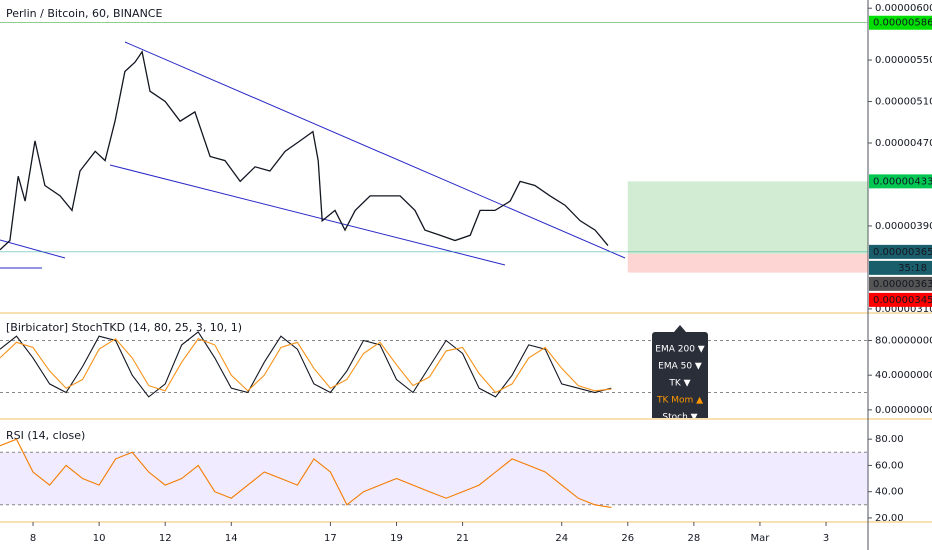 This screenshot has height=550, width=932. What do you see at coordinates (679, 384) in the screenshot?
I see `menu-item: TK ▼` at bounding box center [679, 384].